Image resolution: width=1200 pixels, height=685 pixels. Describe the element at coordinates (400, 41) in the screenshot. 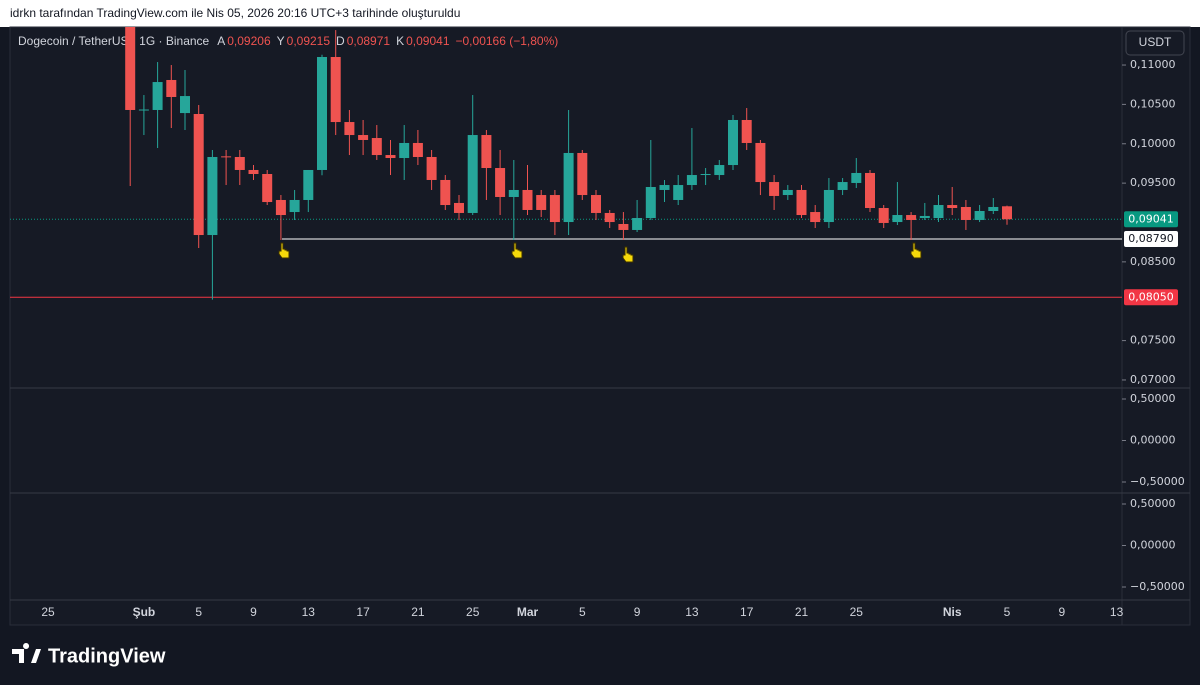

I see `legend-key: K` at that location.